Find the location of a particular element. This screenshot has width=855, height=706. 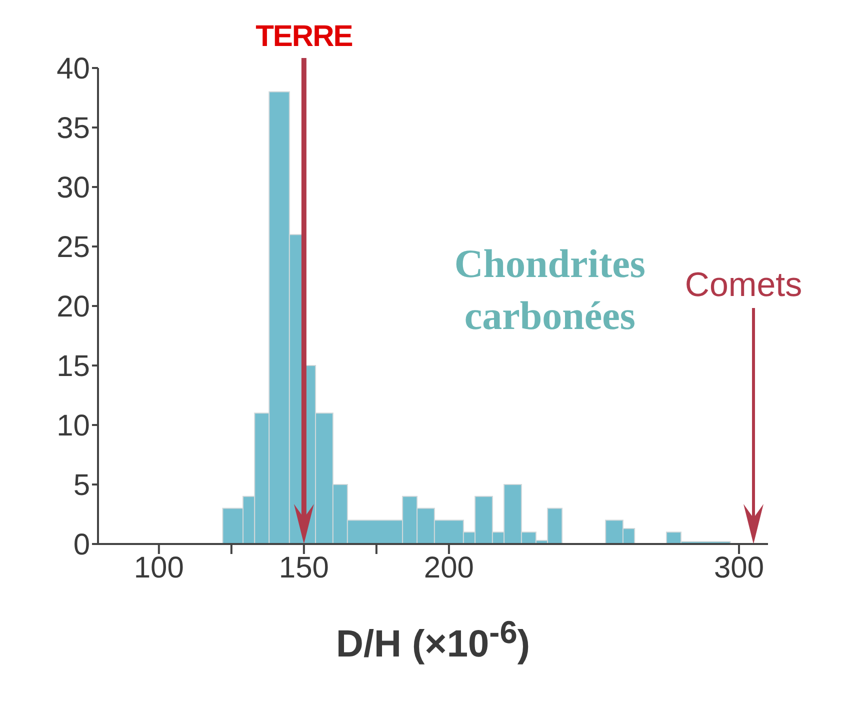

y-tick-label: 20 is located at coordinates (73, 307).